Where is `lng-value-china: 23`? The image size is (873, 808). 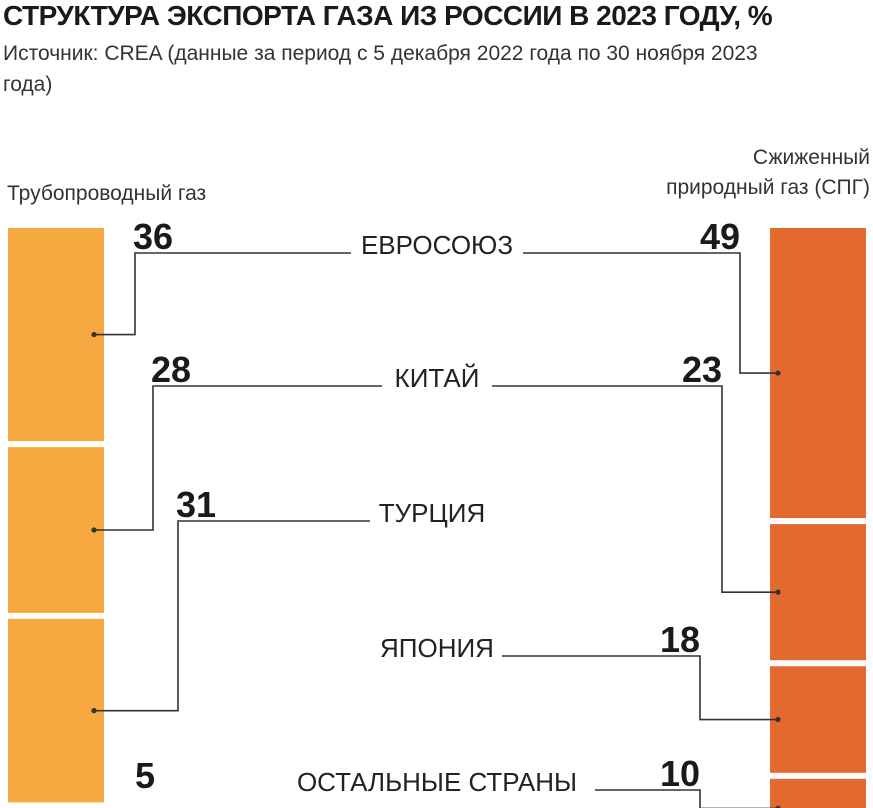 lng-value-china: 23 is located at coordinates (702, 369).